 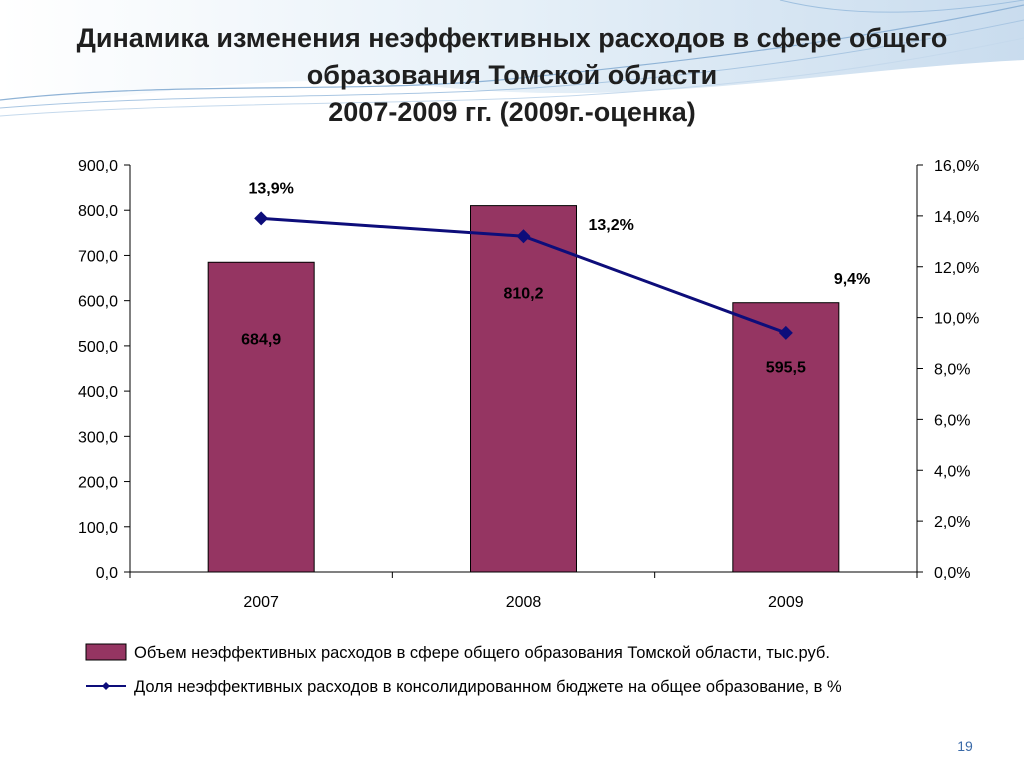 I want to click on y-right-tick-label: 12,0%, so click(x=956, y=268).